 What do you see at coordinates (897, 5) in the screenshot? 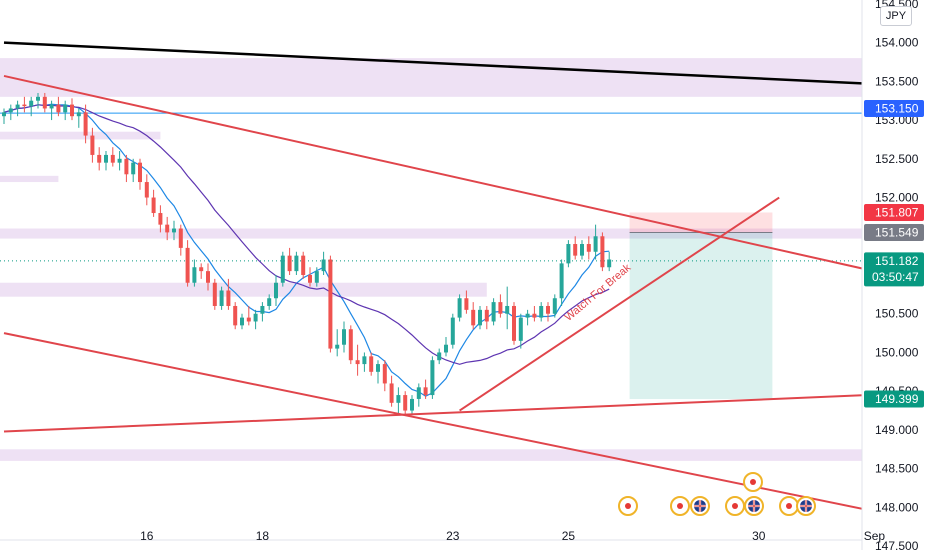
I see `price-tick-label: 154.500` at bounding box center [897, 5].